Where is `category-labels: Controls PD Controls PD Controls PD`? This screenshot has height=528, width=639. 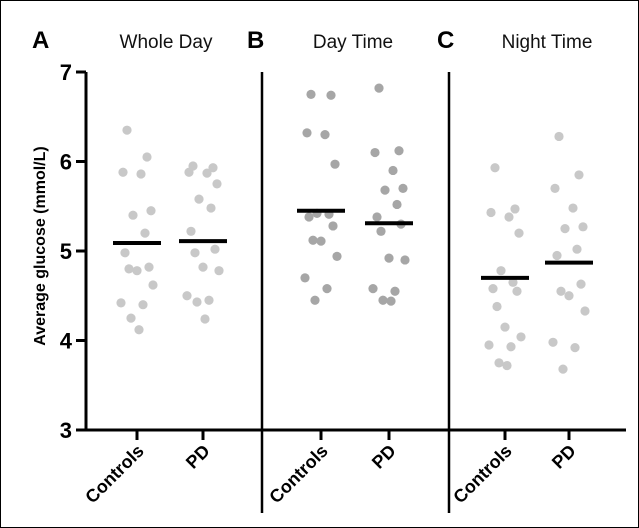
category-labels: Controls PD Controls PD Controls PD is located at coordinates (330, 474).